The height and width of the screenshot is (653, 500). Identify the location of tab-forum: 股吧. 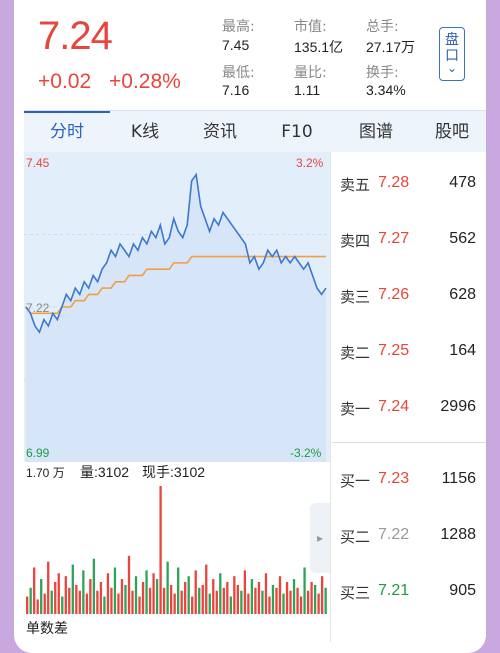
(452, 132).